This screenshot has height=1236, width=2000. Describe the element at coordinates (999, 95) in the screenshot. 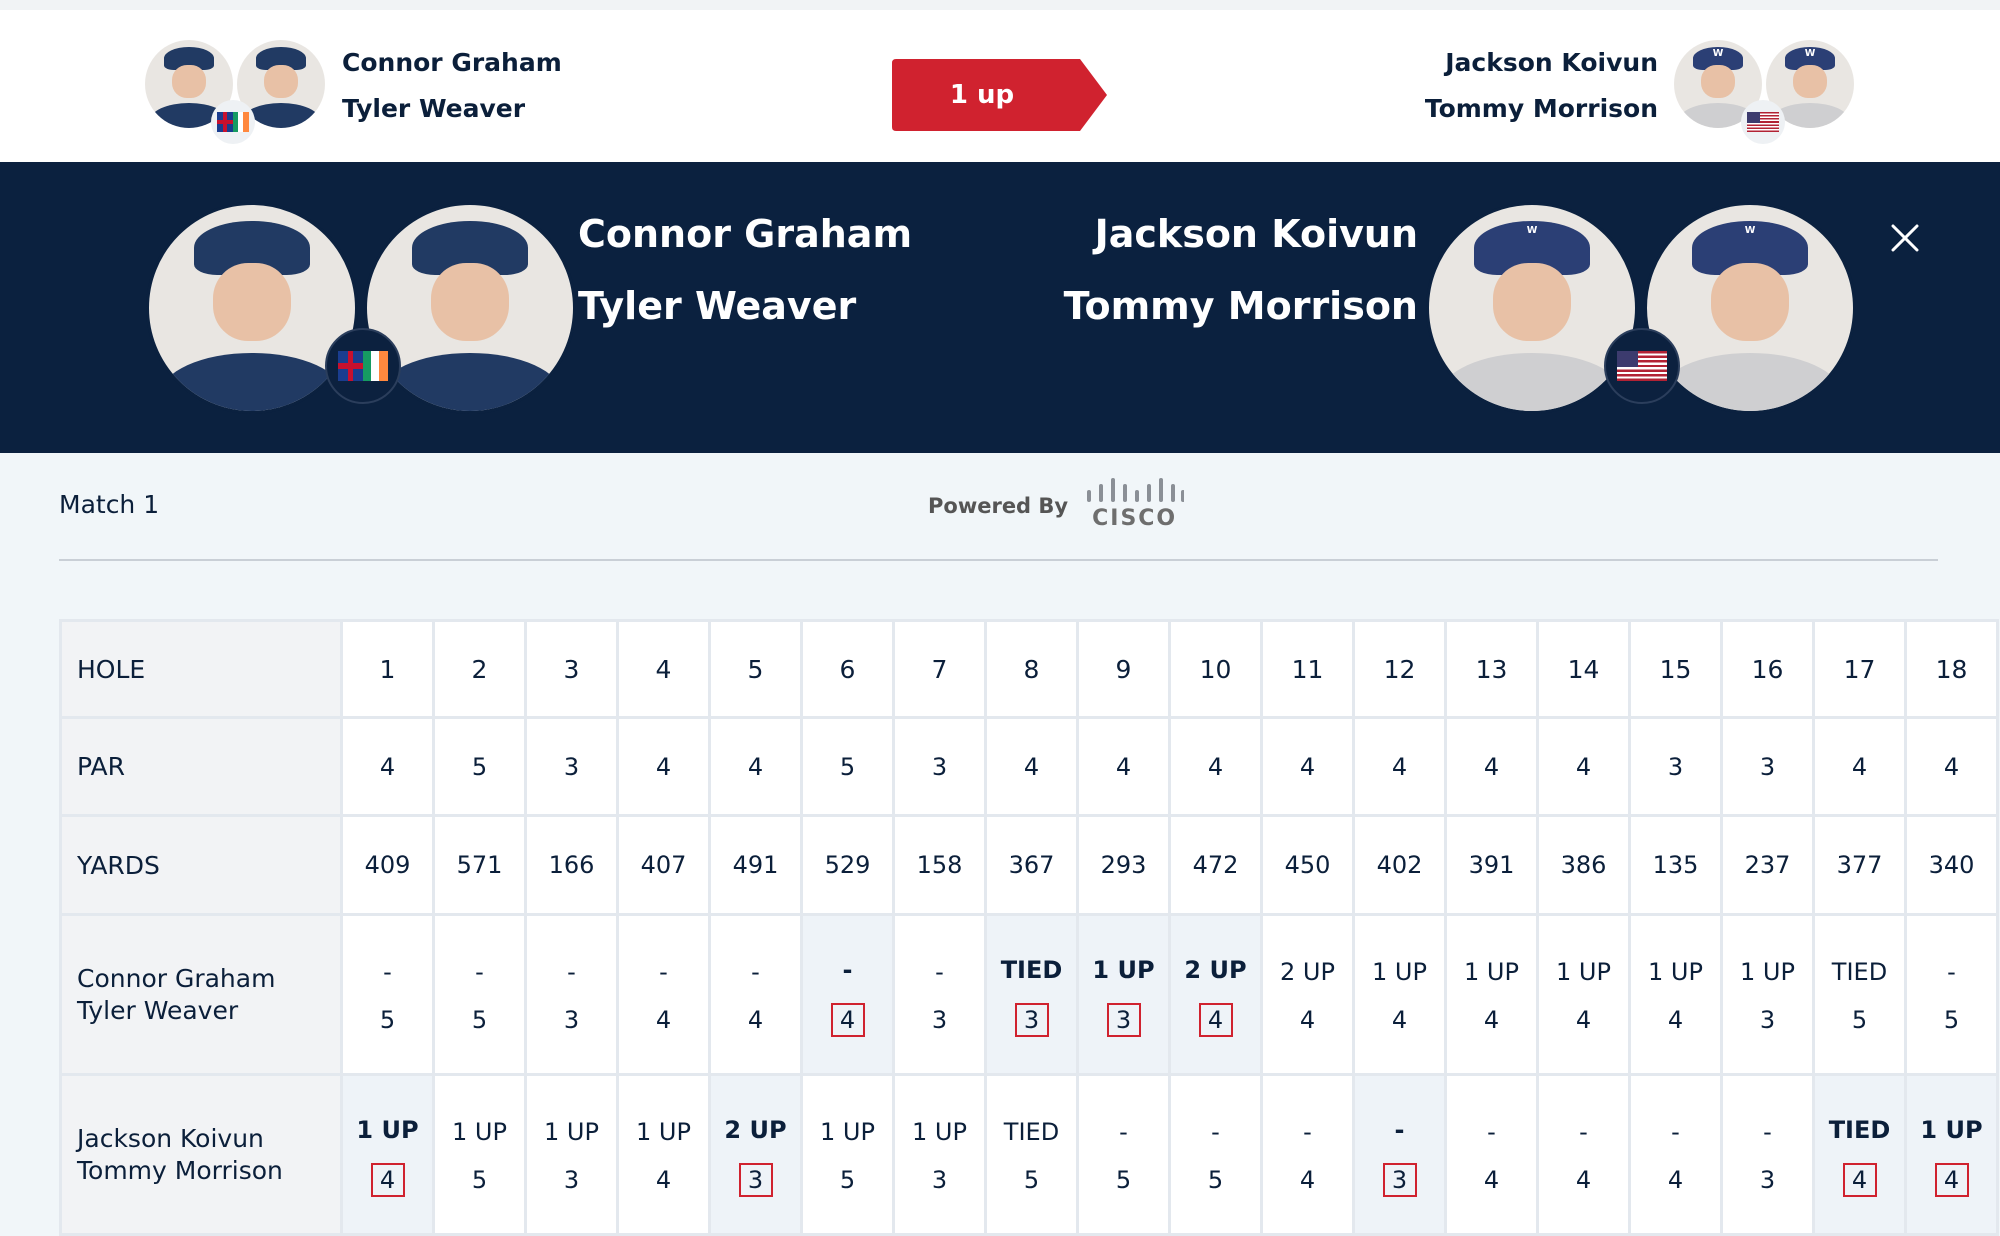

I see `match-status-badge: 1 up` at that location.